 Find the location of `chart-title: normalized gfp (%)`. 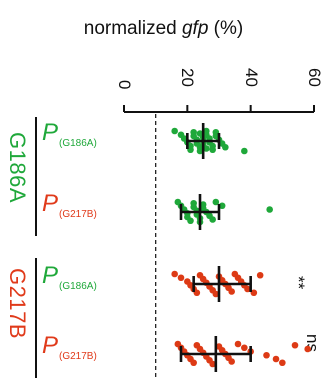

chart-title: normalized gfp (%) is located at coordinates (163, 29).